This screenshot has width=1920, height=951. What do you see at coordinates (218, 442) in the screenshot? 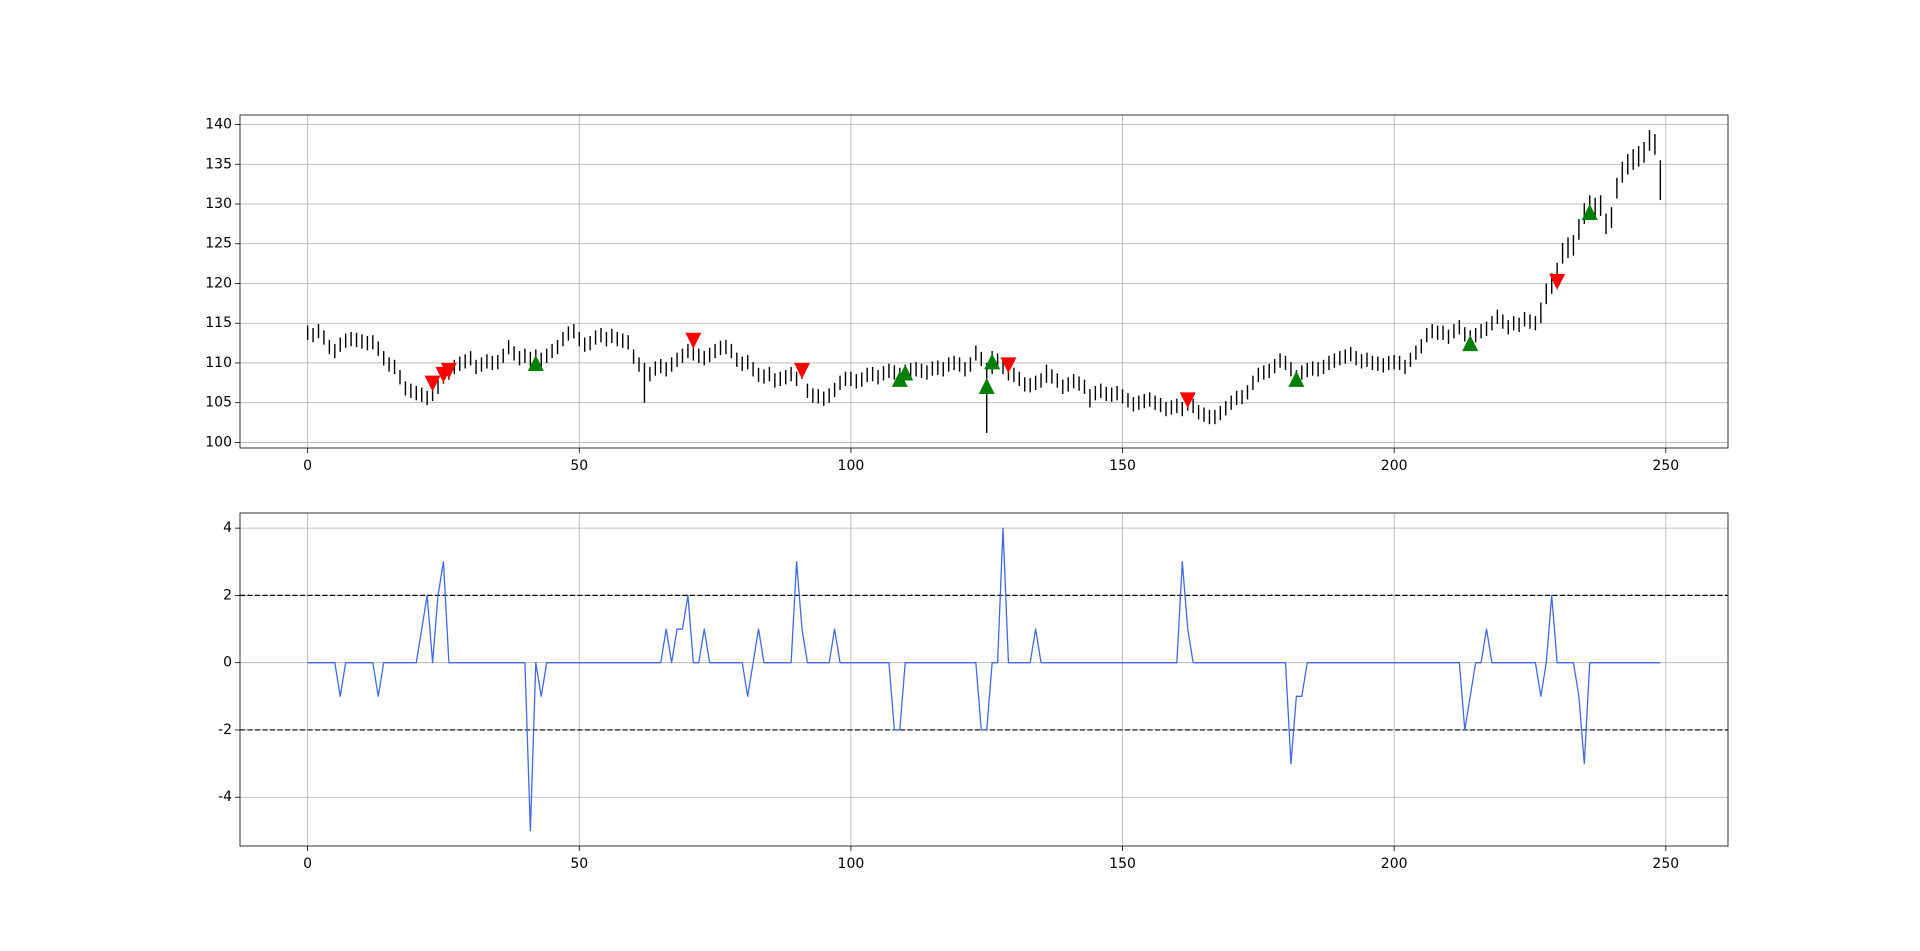
I see `y-tick-label: 100` at bounding box center [218, 442].